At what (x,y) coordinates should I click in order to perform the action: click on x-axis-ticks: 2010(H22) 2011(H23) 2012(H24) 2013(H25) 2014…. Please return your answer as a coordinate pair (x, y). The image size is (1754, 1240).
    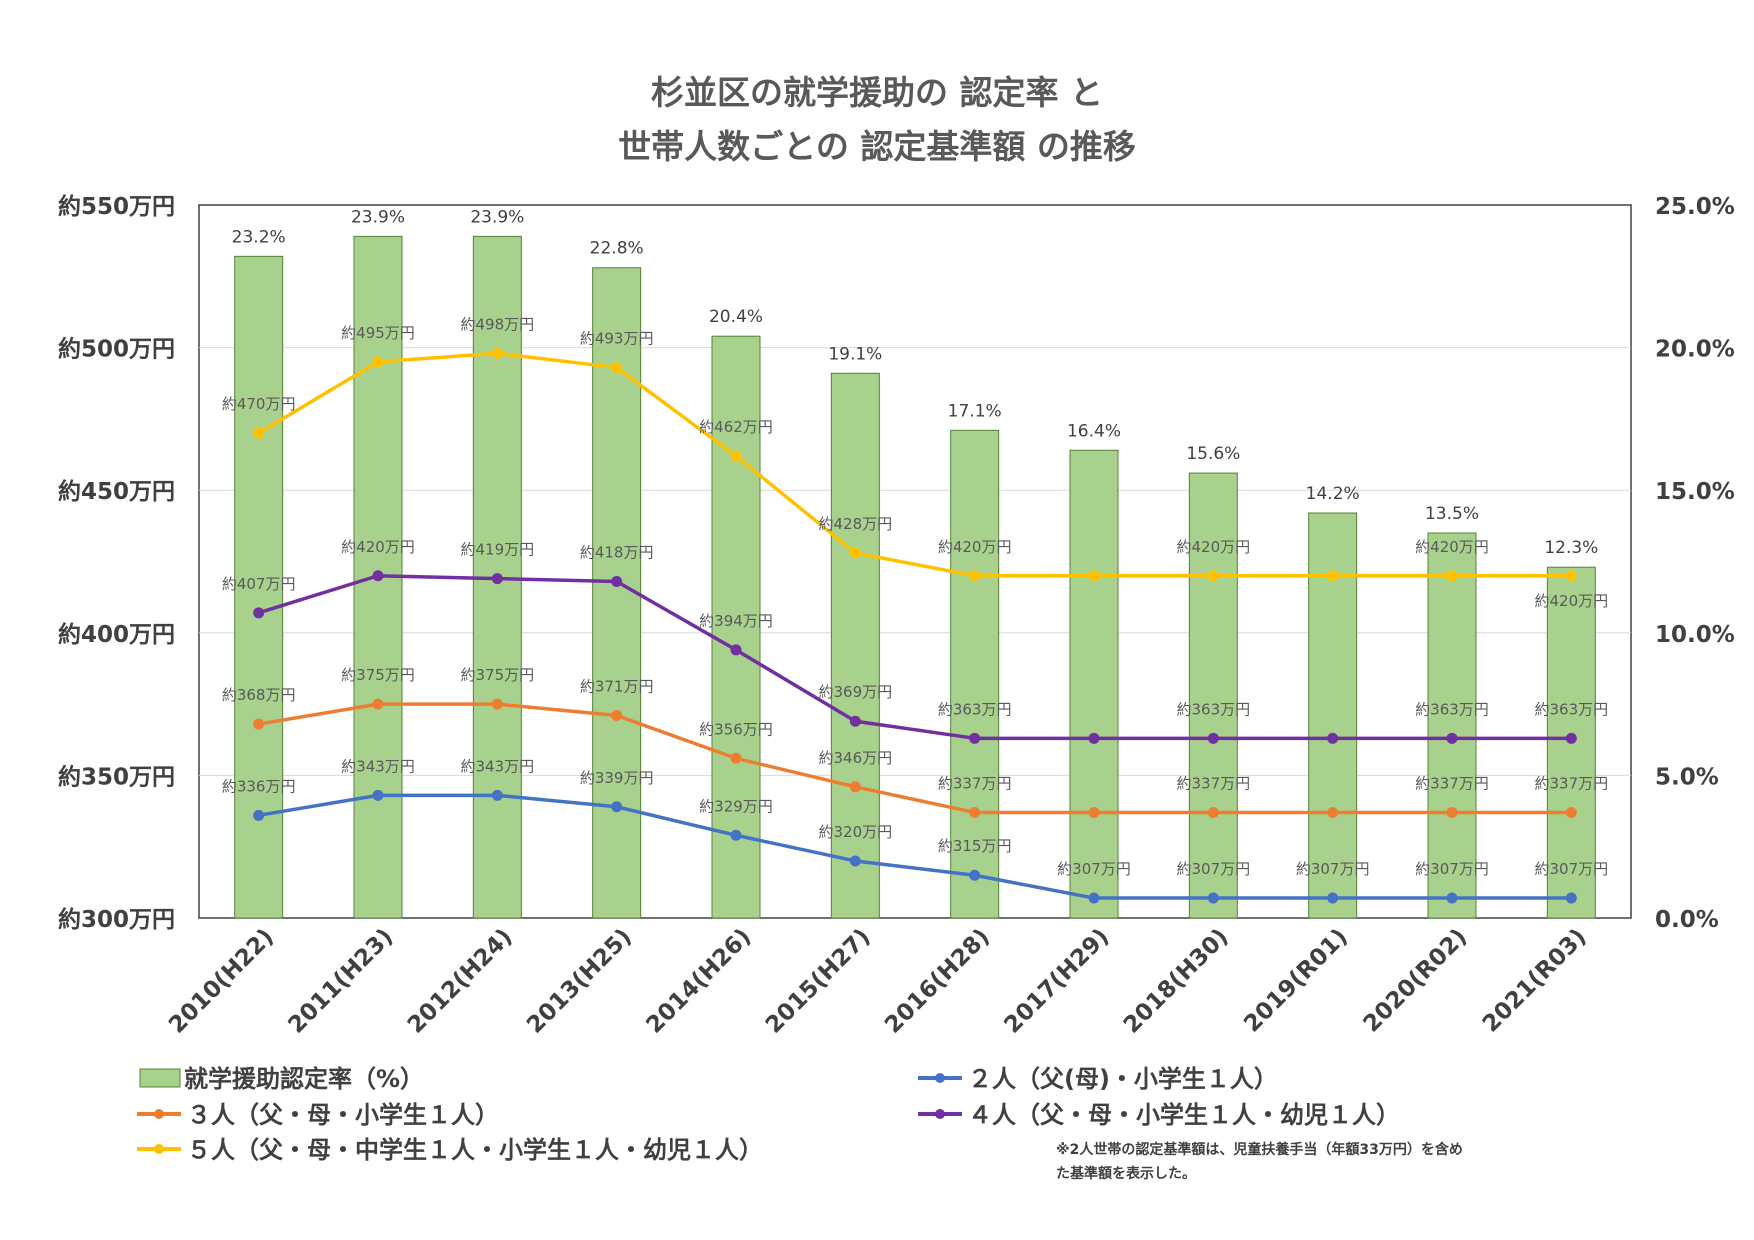
    Looking at the image, I should click on (877, 981).